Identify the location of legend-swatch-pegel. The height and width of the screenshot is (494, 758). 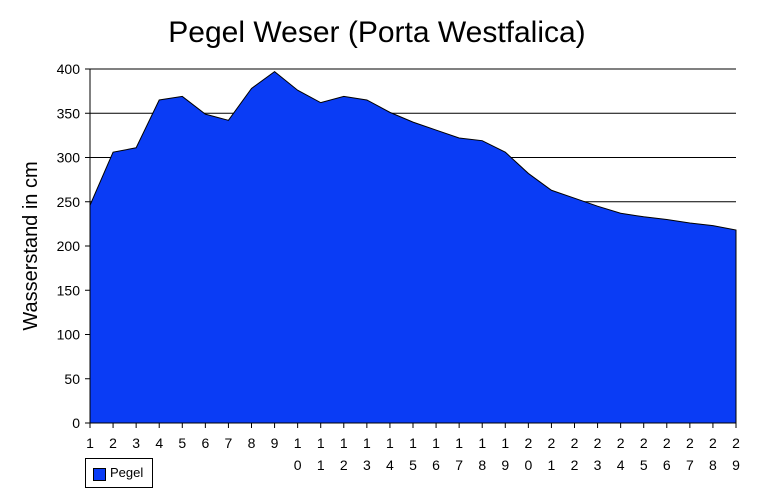
(99, 474).